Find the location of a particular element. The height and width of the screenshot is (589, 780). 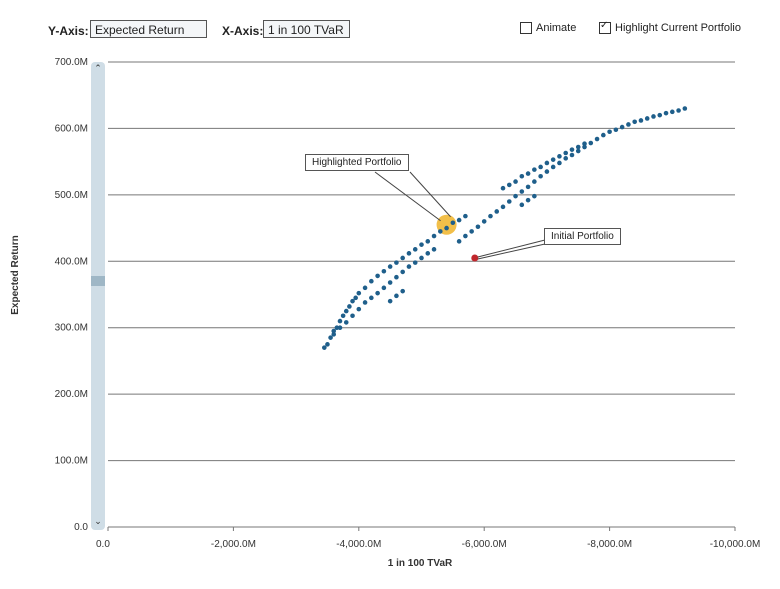

highlight-checkbox-box is located at coordinates (605, 27).